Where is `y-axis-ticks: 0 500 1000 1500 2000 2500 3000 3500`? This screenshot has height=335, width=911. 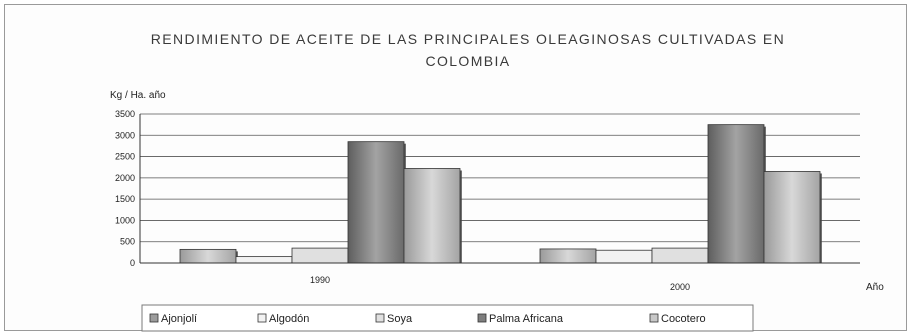
y-axis-ticks: 0 500 1000 1500 2000 2500 3000 3500 is located at coordinates (125, 188).